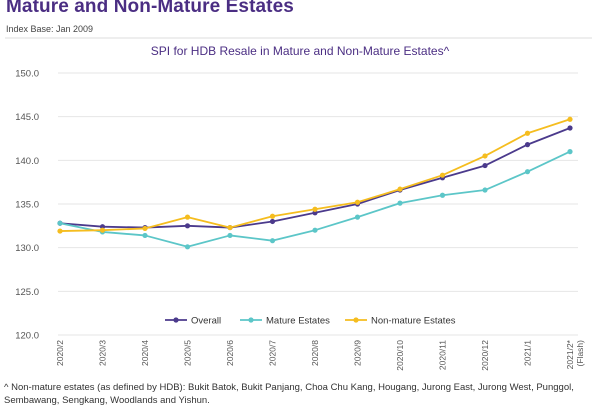 This screenshot has width=600, height=413. I want to click on x-tick-label: 2020/9, so click(358, 353).